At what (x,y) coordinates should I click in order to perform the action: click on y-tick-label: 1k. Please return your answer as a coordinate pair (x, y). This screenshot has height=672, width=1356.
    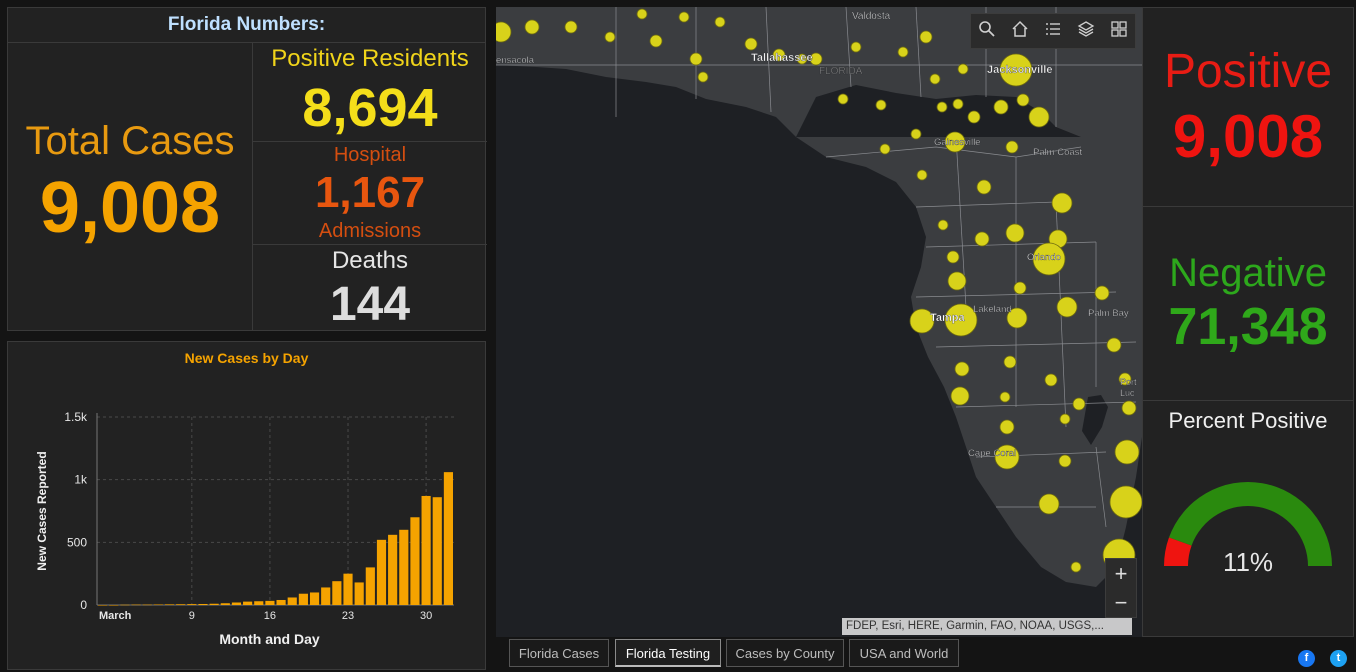
    Looking at the image, I should click on (81, 480).